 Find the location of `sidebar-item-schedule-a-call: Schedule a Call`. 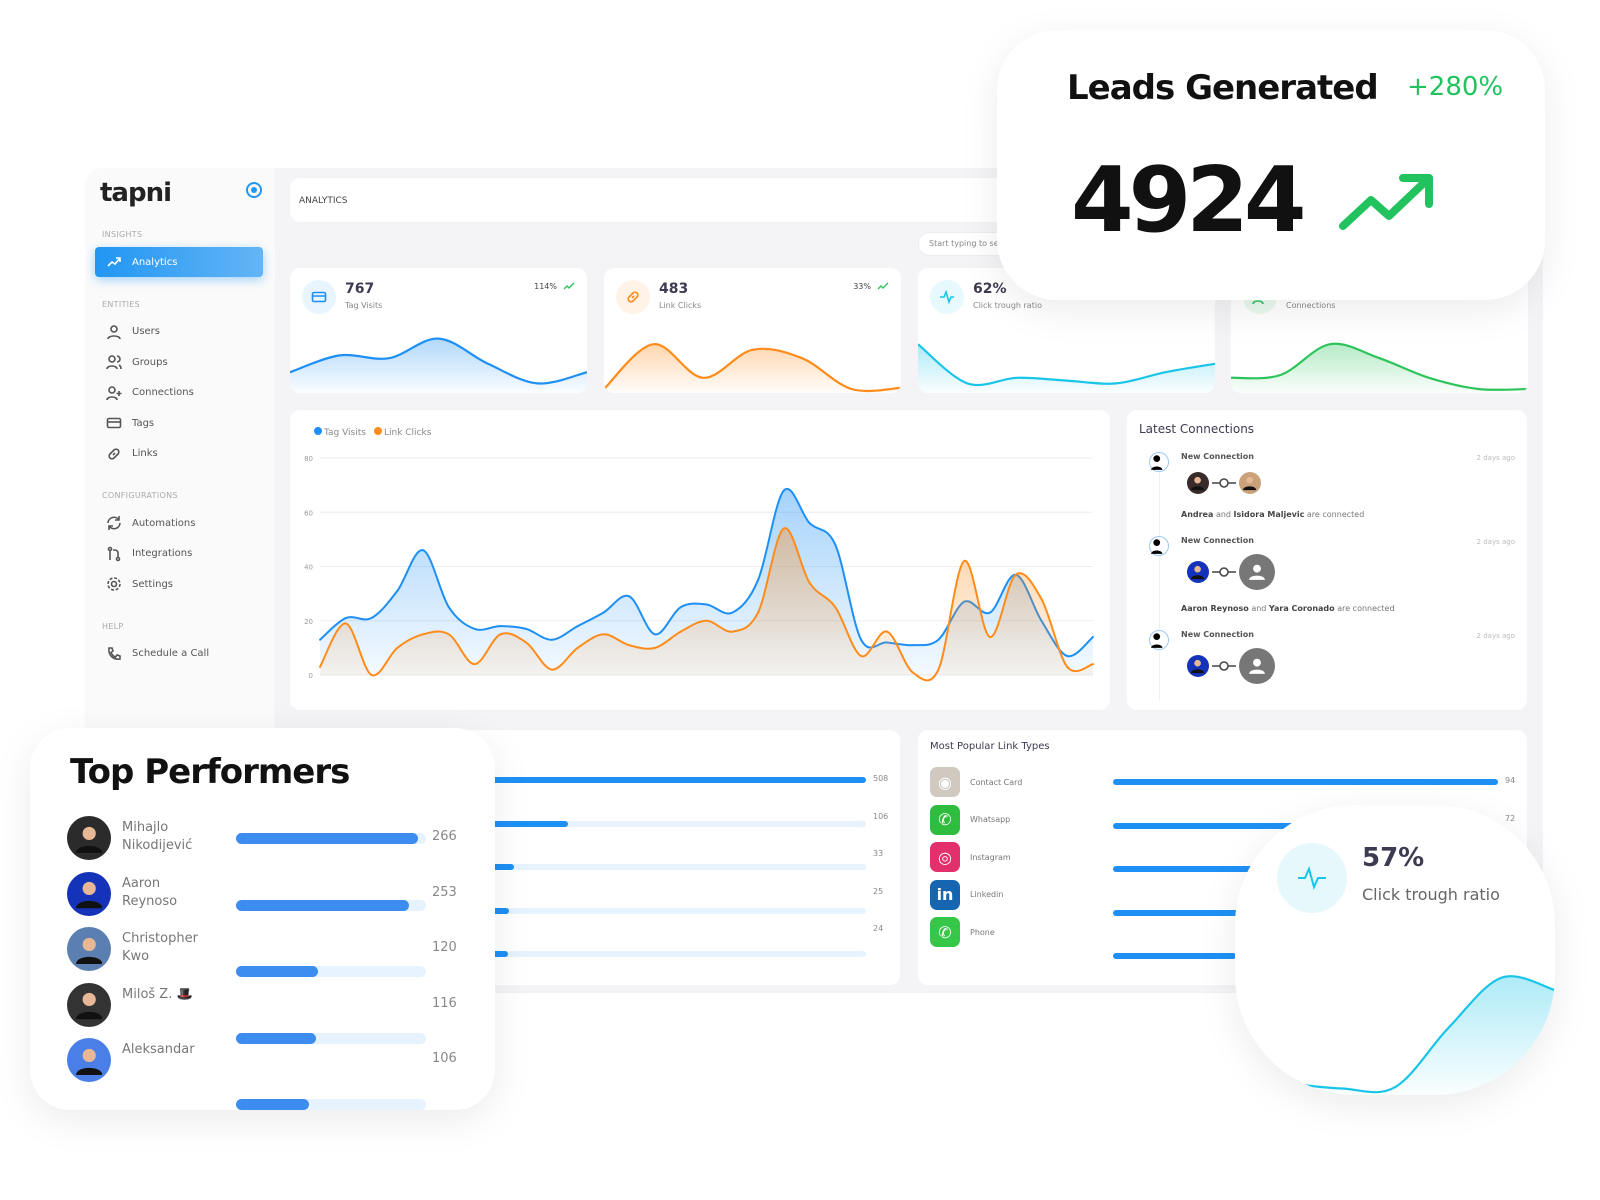

sidebar-item-schedule-a-call: Schedule a Call is located at coordinates (179, 654).